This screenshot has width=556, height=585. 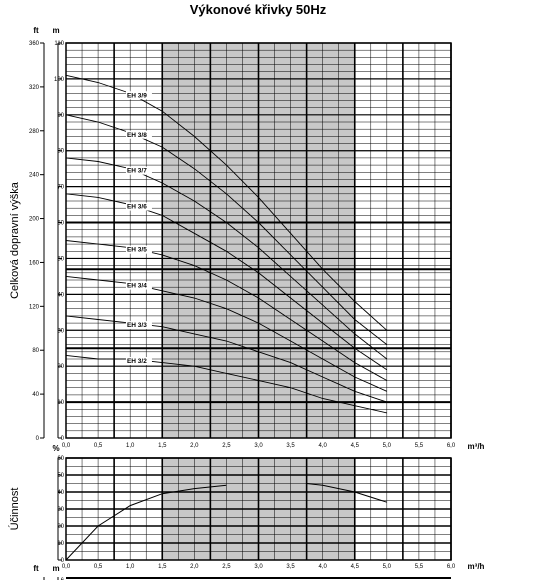 I want to click on y-axis-label: Celková dopravní výška, so click(x=15, y=240).